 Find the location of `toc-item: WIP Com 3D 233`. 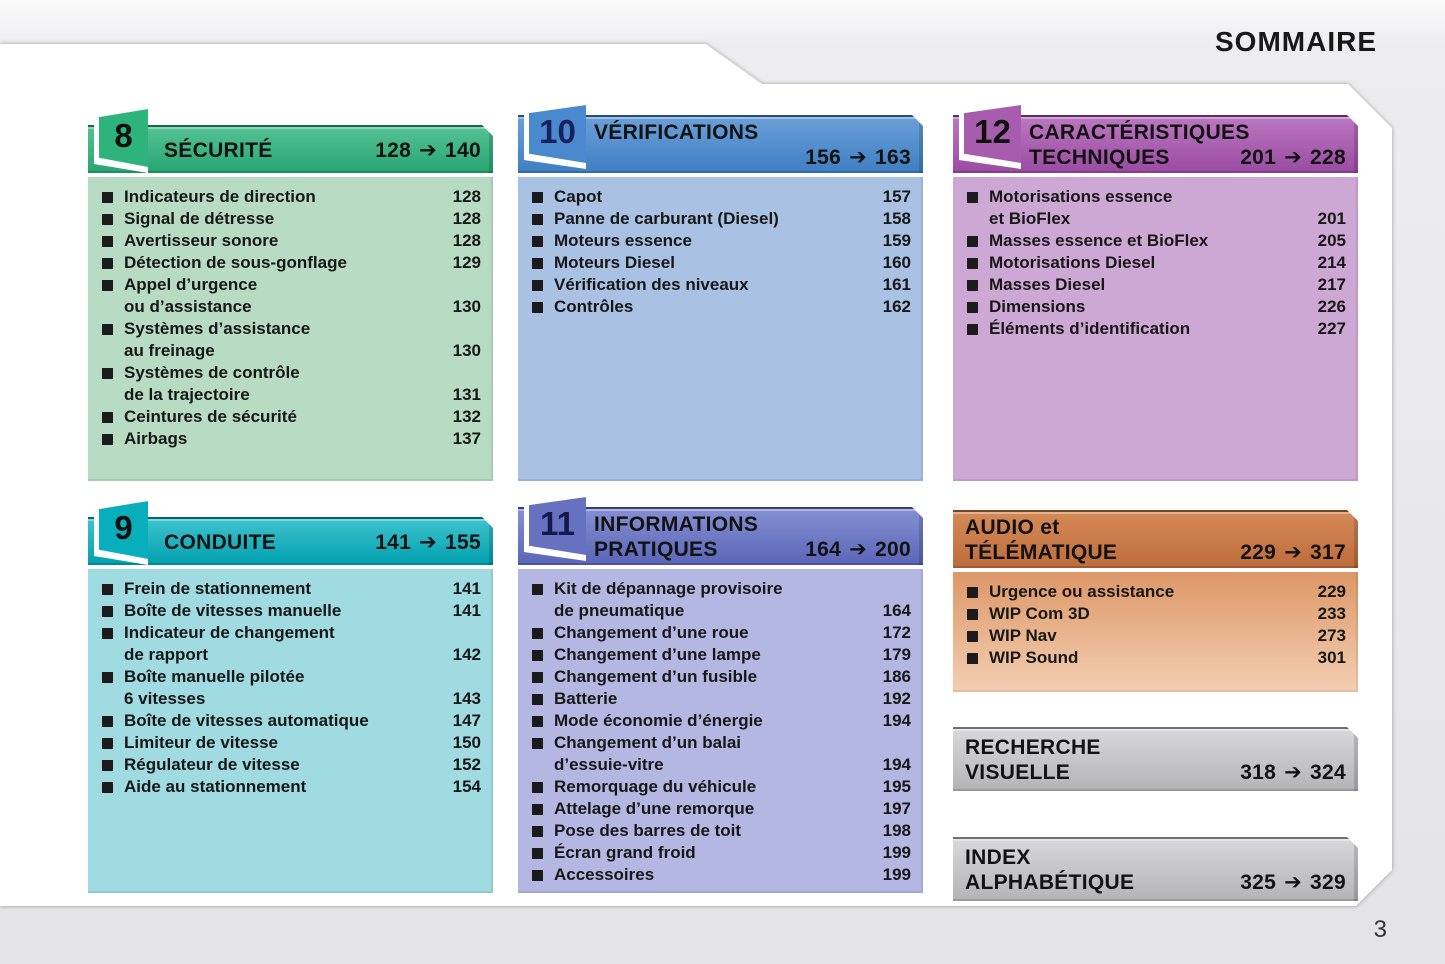

toc-item: WIP Com 3D 233 is located at coordinates (1155, 614).